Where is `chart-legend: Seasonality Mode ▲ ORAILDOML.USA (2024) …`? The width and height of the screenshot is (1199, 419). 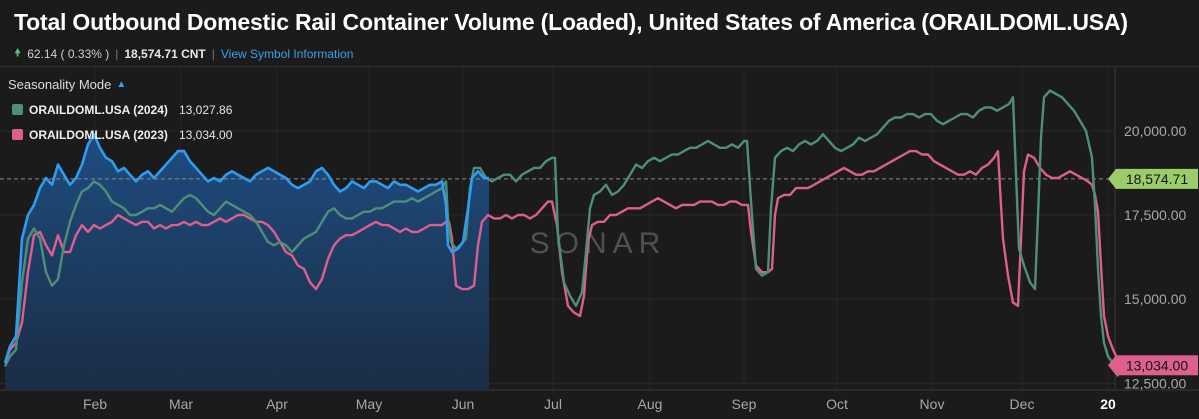 chart-legend: Seasonality Mode ▲ ORAILDOML.USA (2024) … is located at coordinates (120, 112).